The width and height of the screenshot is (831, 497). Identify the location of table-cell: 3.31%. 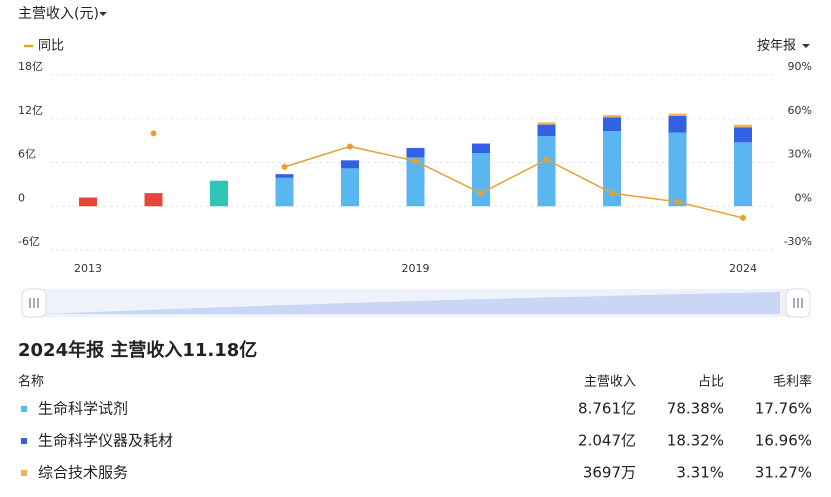
(700, 473).